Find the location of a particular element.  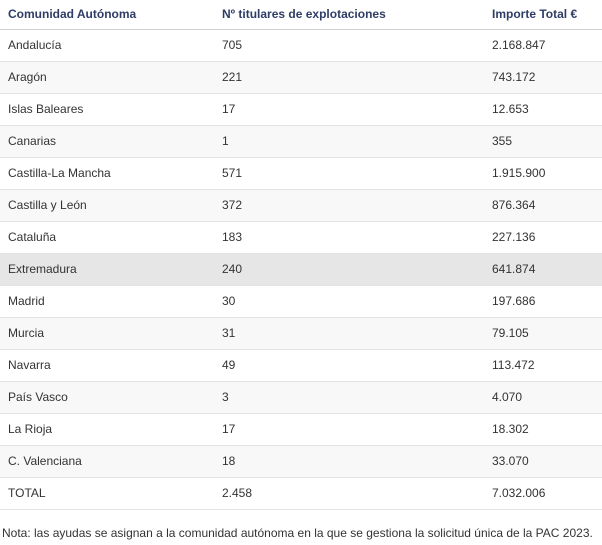

table-cell: 743.172 is located at coordinates (514, 77).